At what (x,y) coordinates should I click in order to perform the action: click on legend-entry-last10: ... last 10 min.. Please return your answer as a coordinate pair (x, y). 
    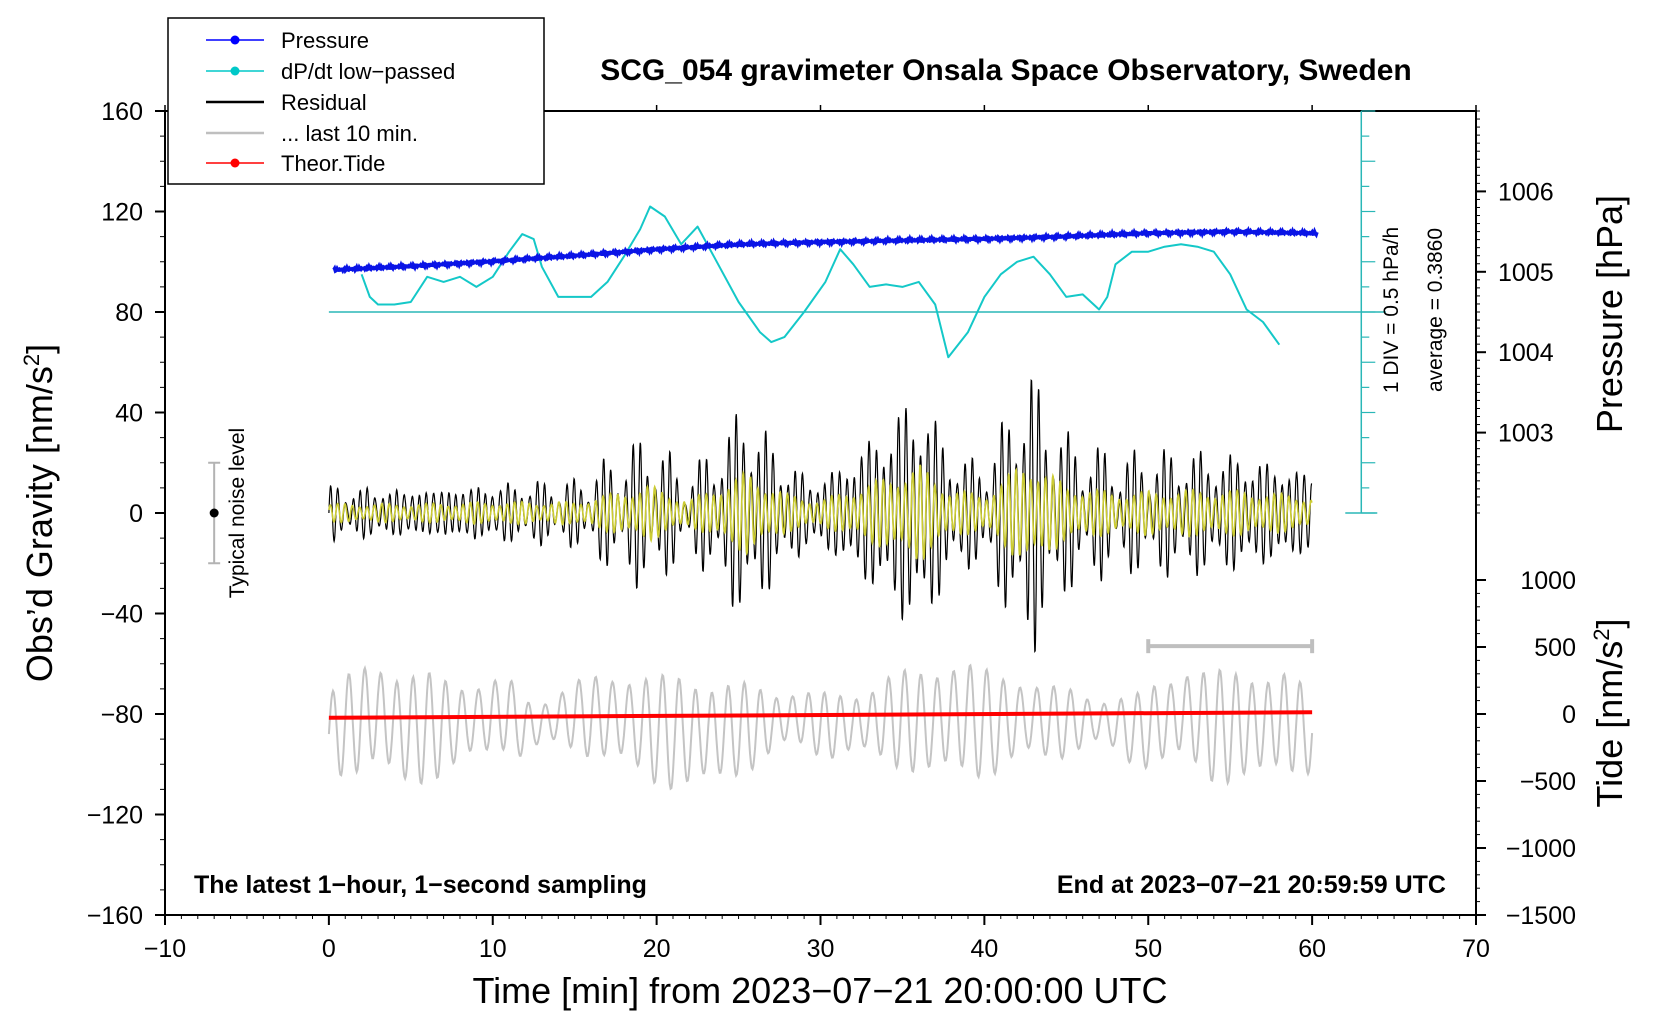
    Looking at the image, I should click on (312, 133).